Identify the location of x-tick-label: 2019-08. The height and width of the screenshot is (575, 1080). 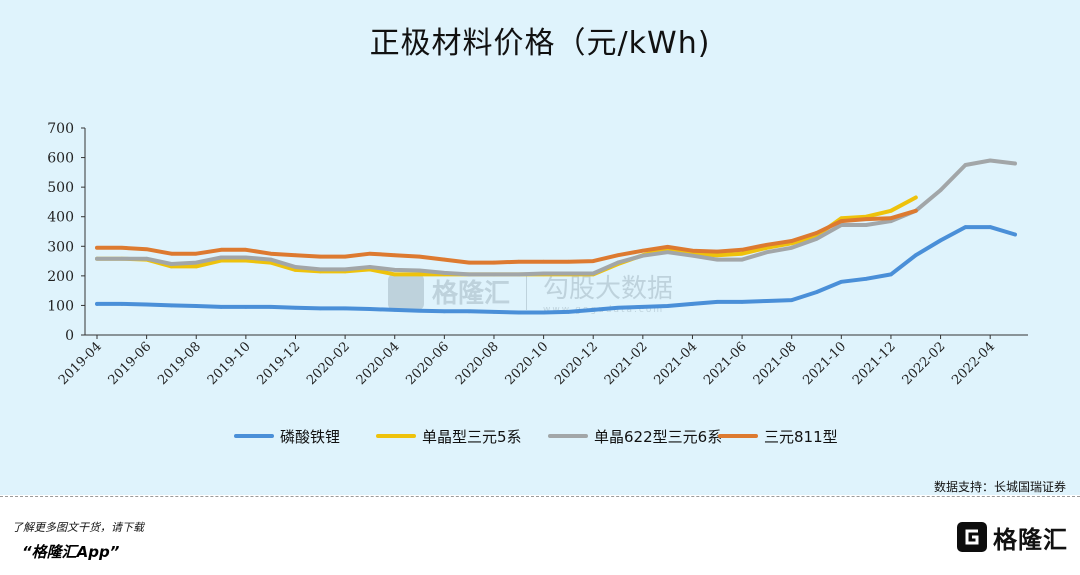
(179, 363).